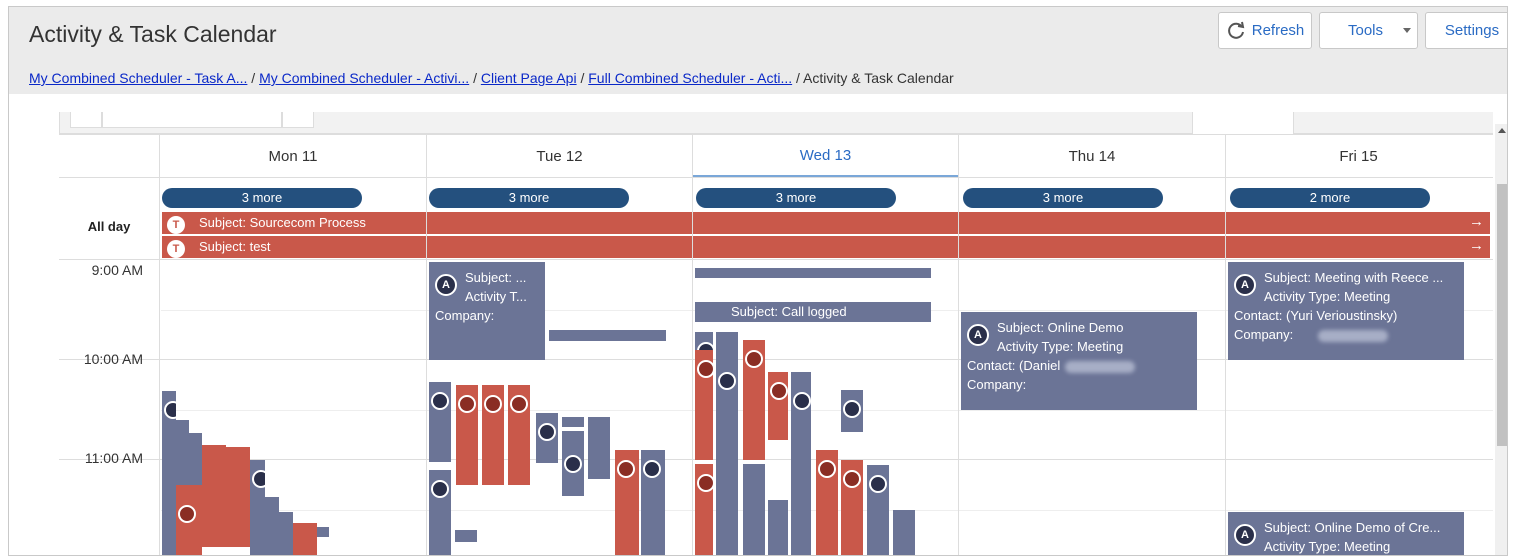 The image size is (1516, 559). Describe the element at coordinates (1502, 130) in the screenshot. I see `scroll-up-icon` at that location.